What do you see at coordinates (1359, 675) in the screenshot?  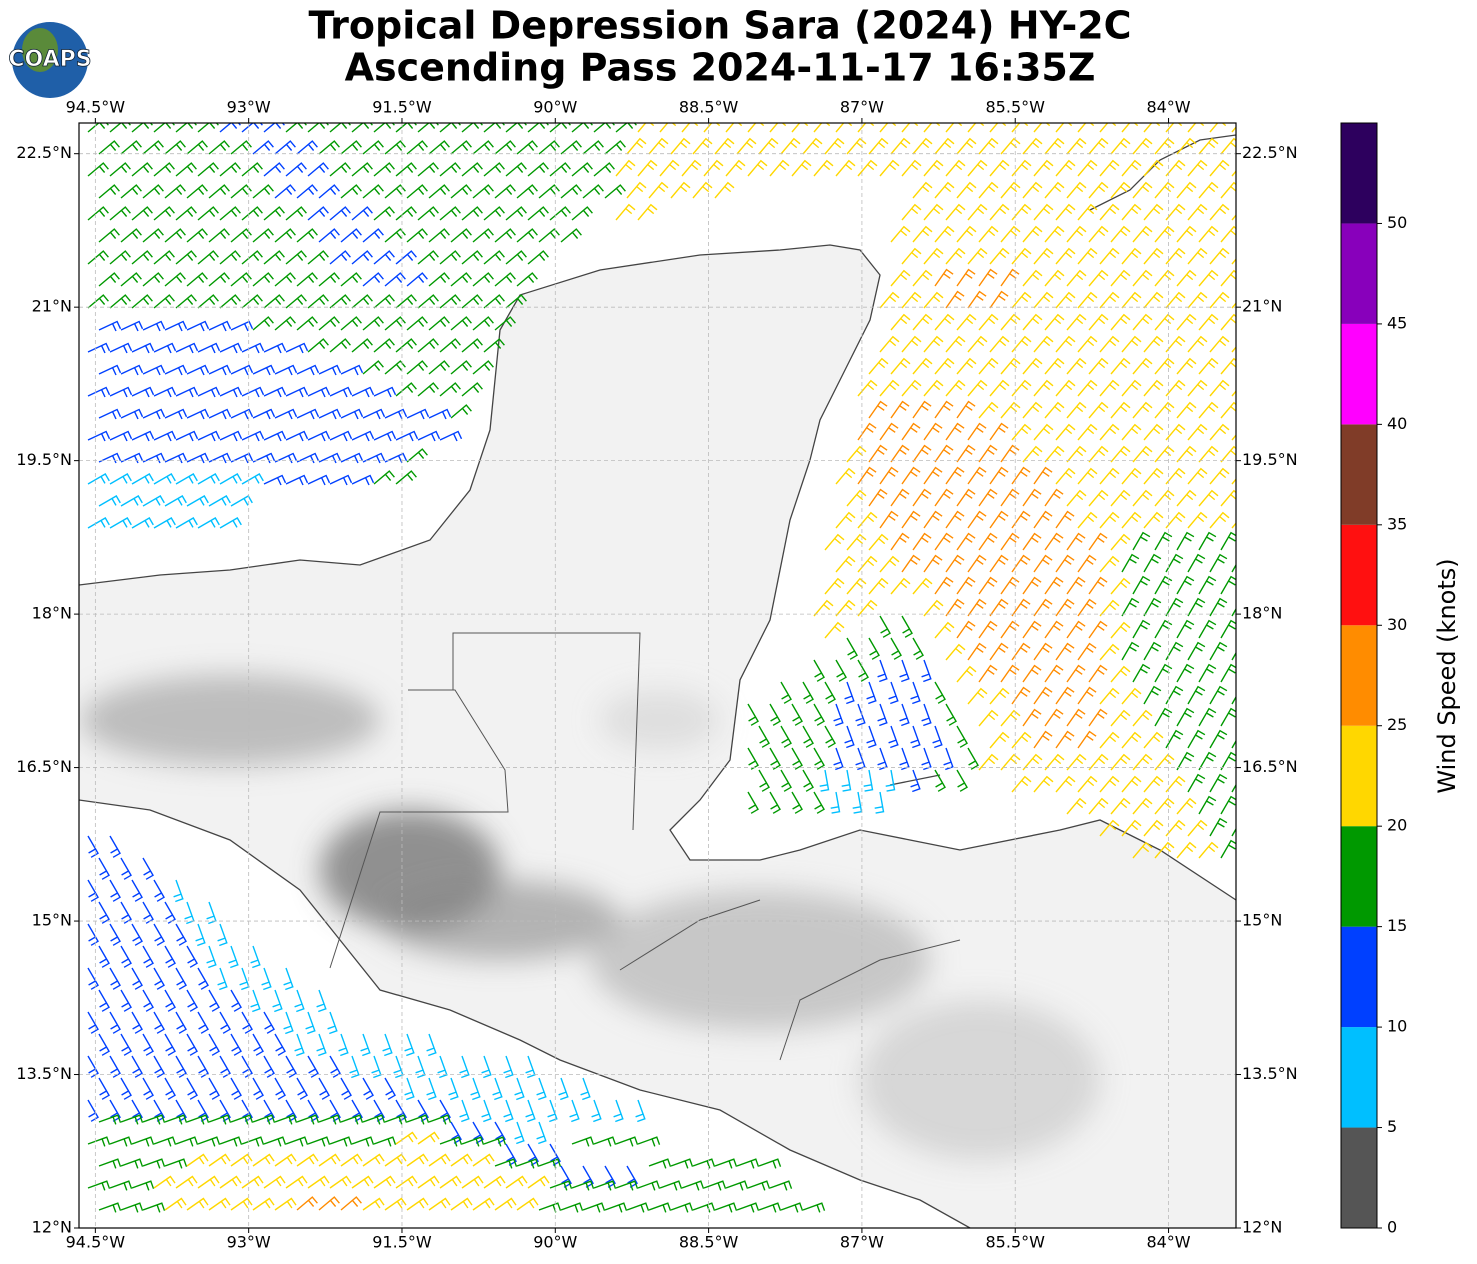 I see `colorbar-frame` at bounding box center [1359, 675].